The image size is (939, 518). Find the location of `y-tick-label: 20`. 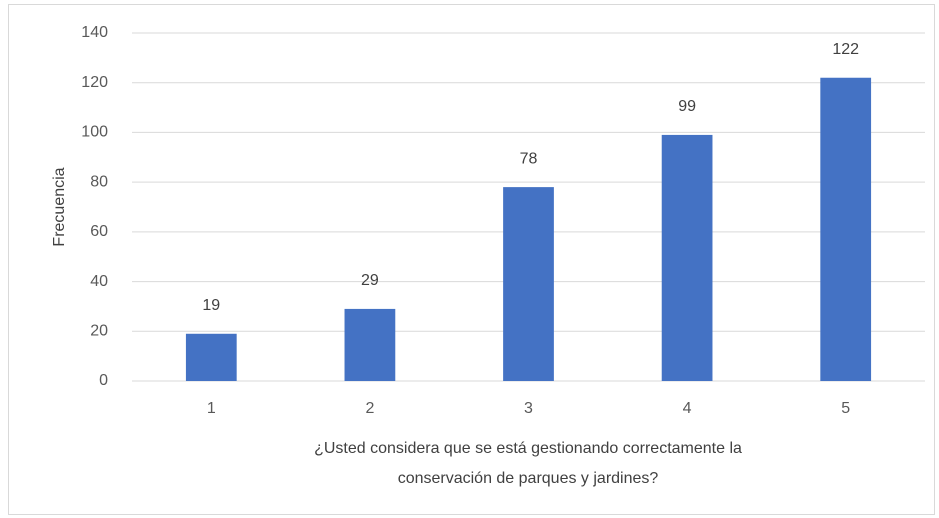

y-tick-label: 20 is located at coordinates (99, 331).